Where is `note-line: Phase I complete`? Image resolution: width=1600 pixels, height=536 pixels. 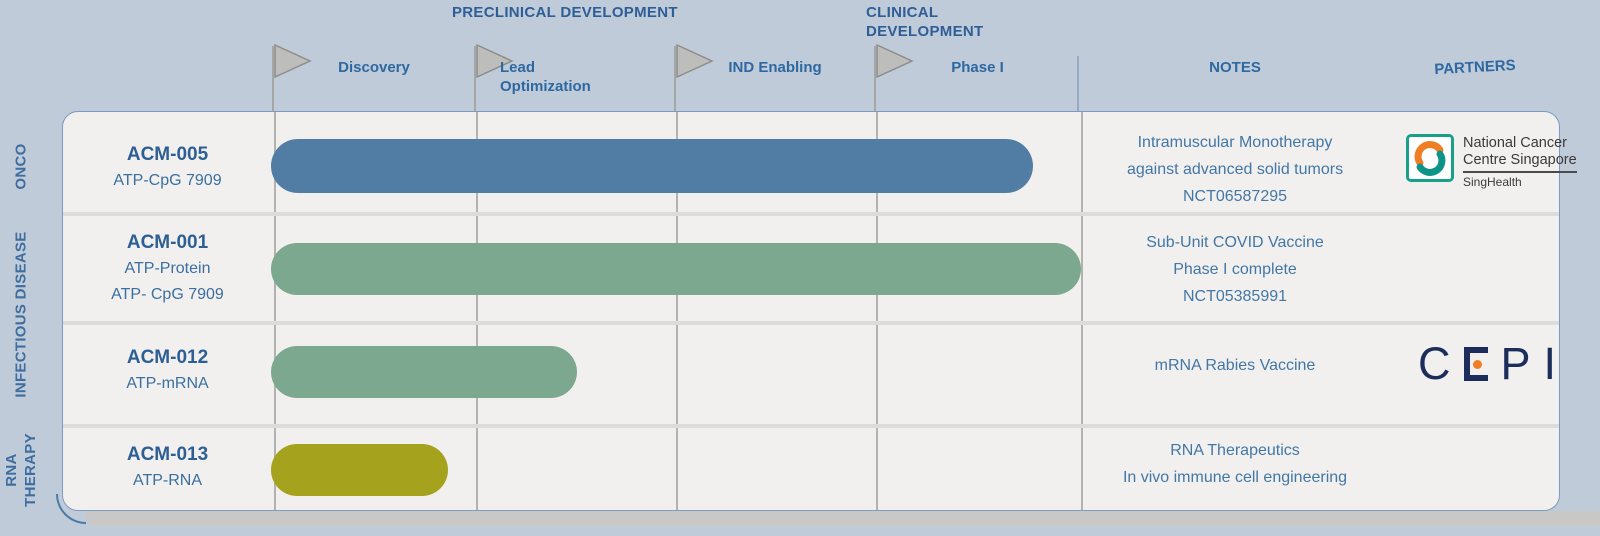 note-line: Phase I complete is located at coordinates (1235, 269).